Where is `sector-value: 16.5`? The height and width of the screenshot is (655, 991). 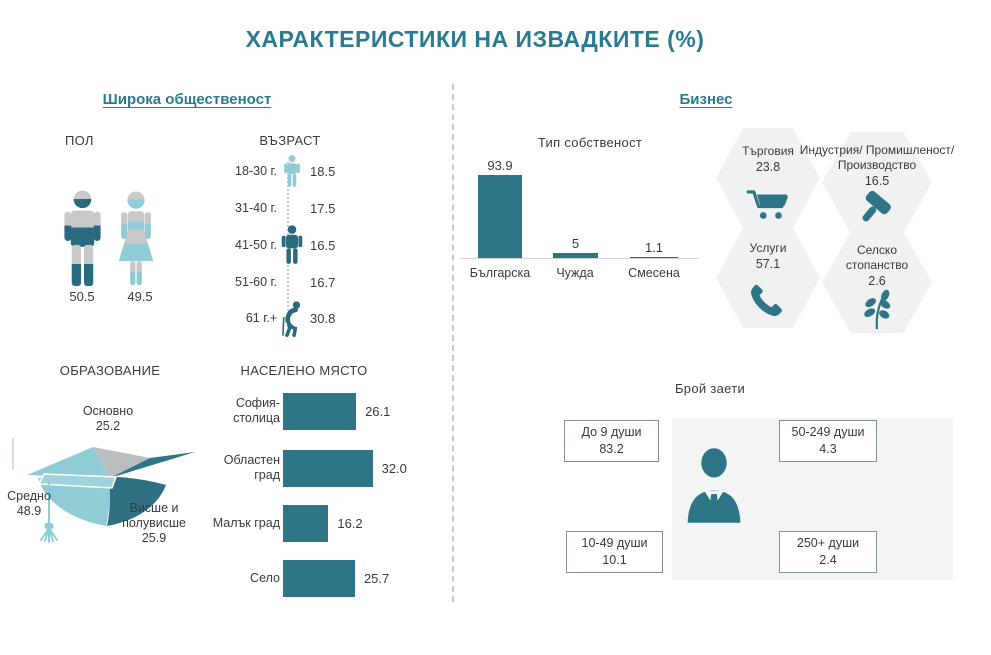
sector-value: 16.5 is located at coordinates (877, 181).